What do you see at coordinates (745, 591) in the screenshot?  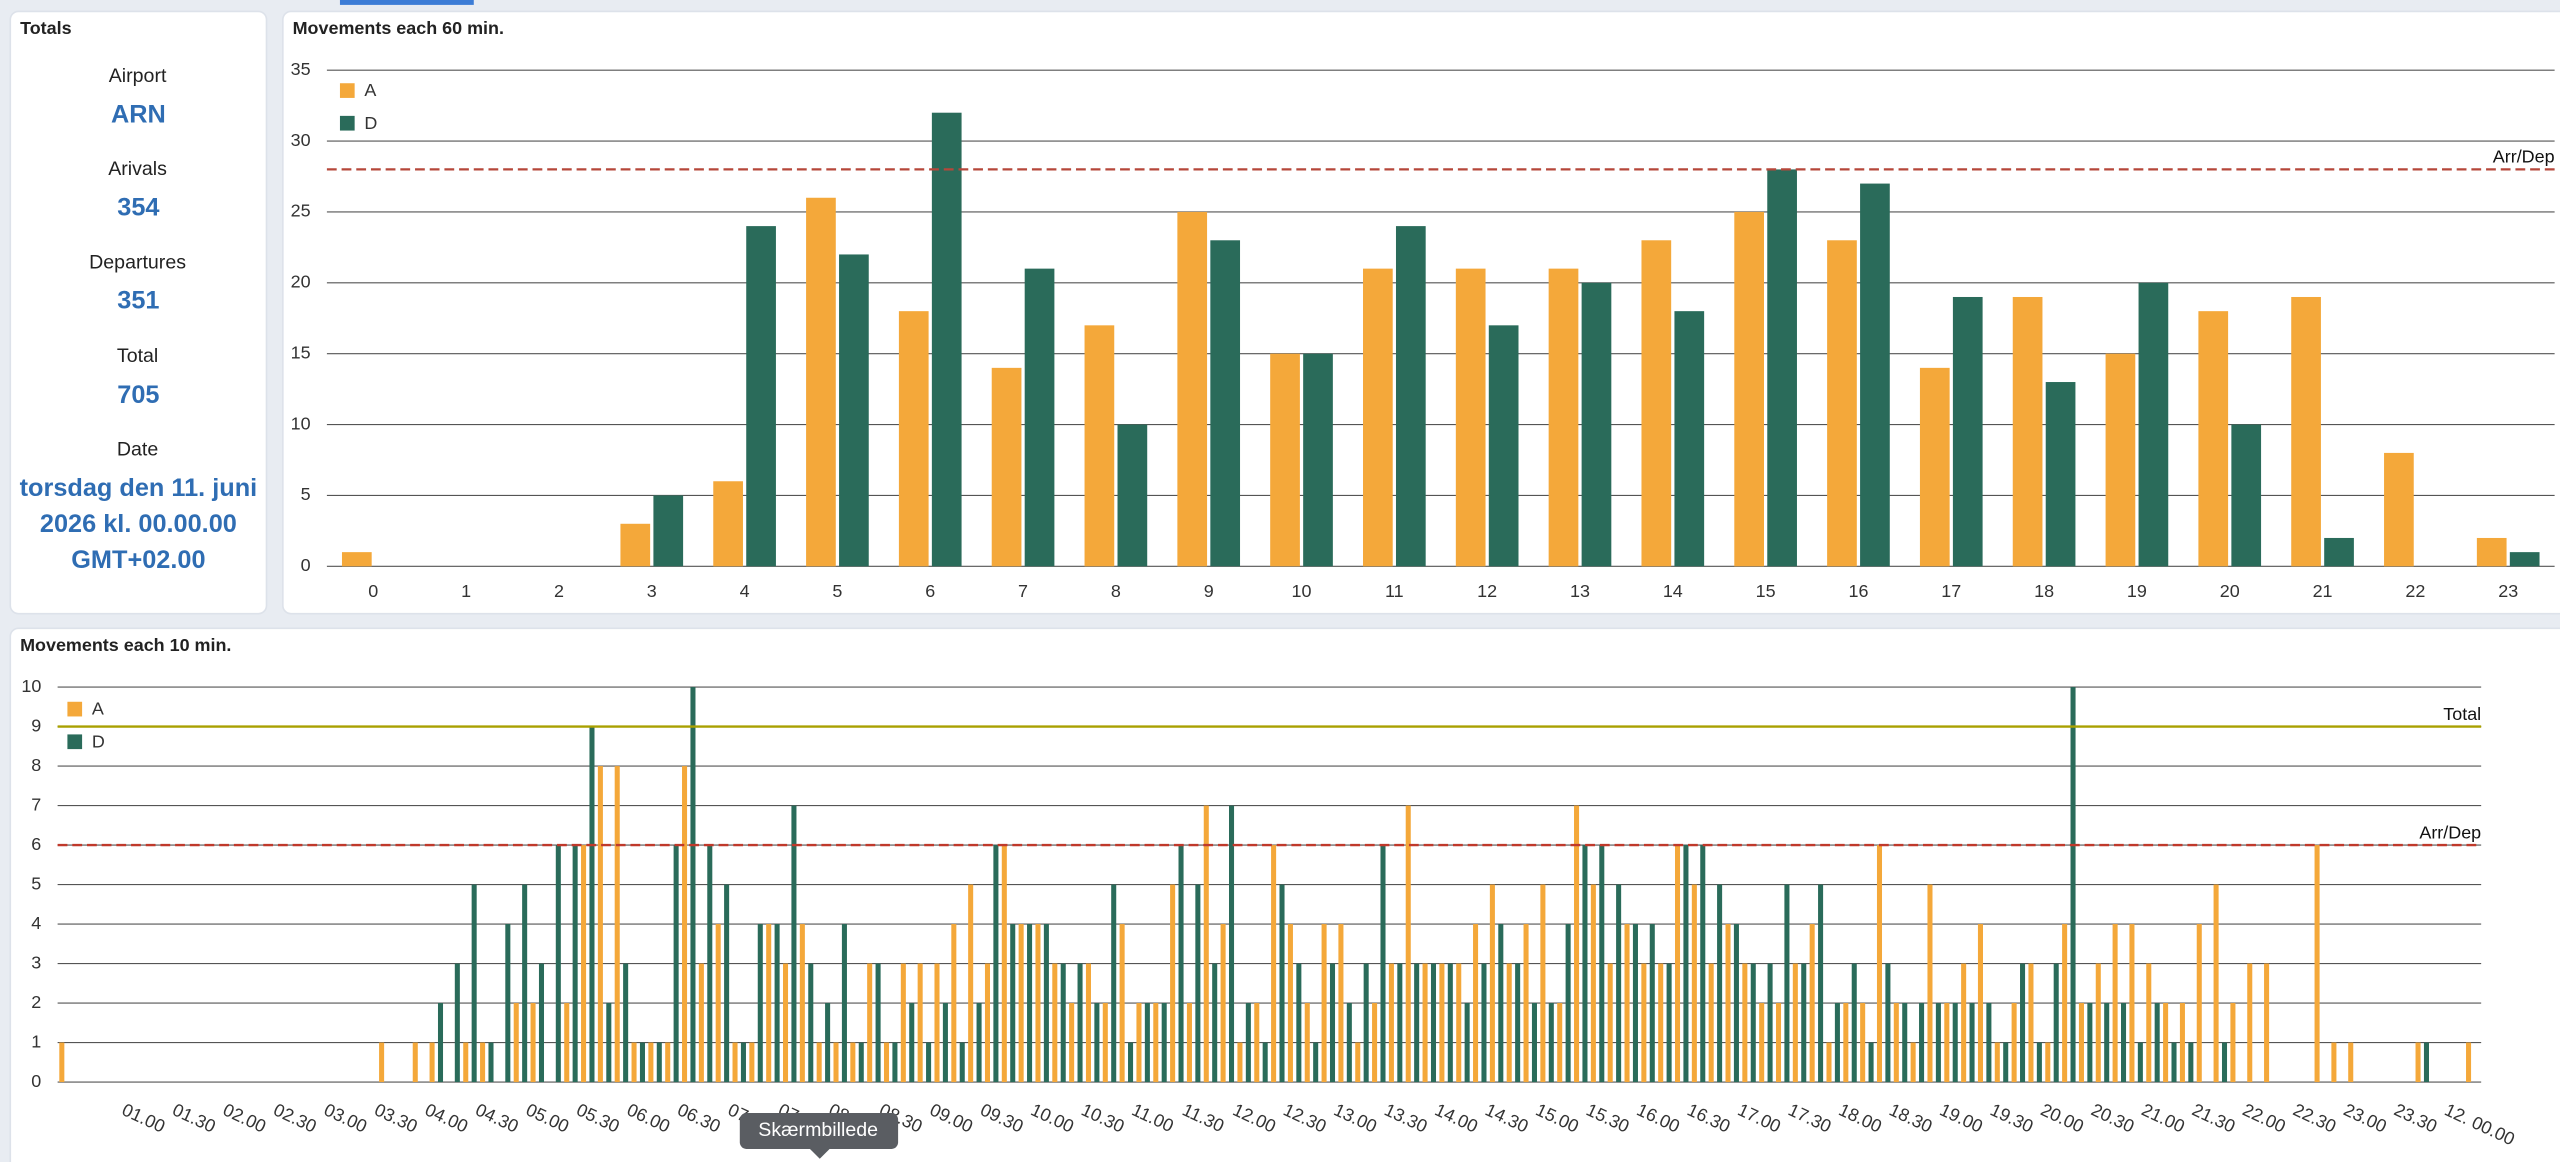 I see `x-tick-label: 4` at bounding box center [745, 591].